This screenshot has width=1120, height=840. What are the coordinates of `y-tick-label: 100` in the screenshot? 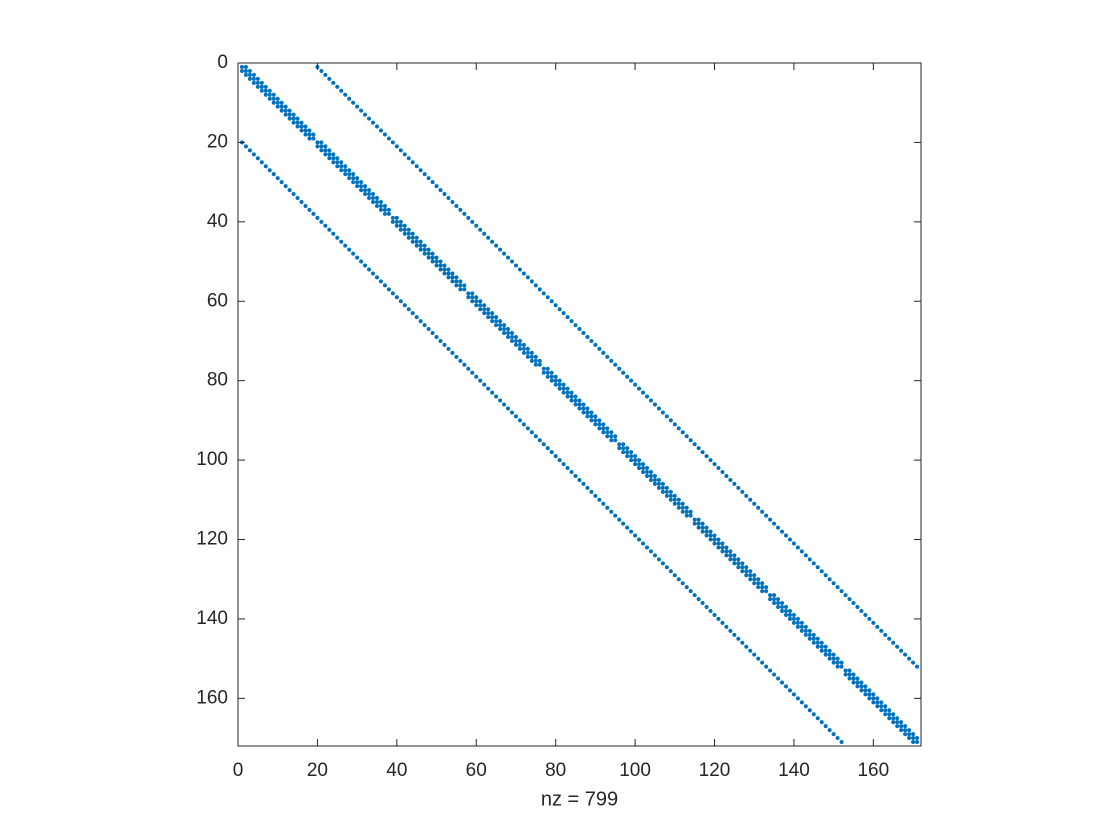 It's located at (212, 459).